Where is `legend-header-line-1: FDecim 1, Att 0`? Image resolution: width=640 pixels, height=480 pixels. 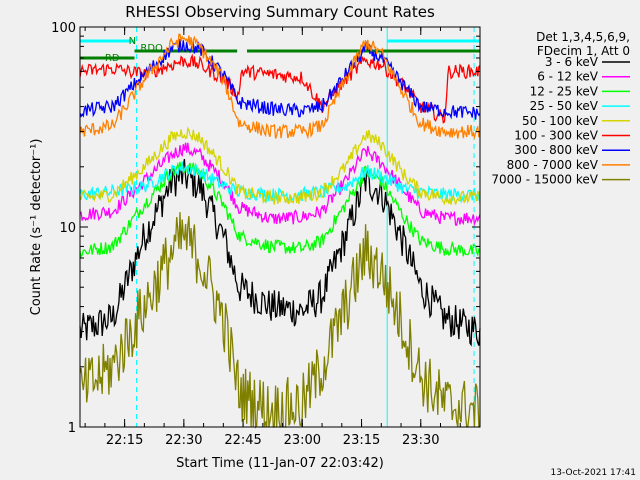
legend-header-line-1: FDecim 1, Att 0 is located at coordinates (583, 51).